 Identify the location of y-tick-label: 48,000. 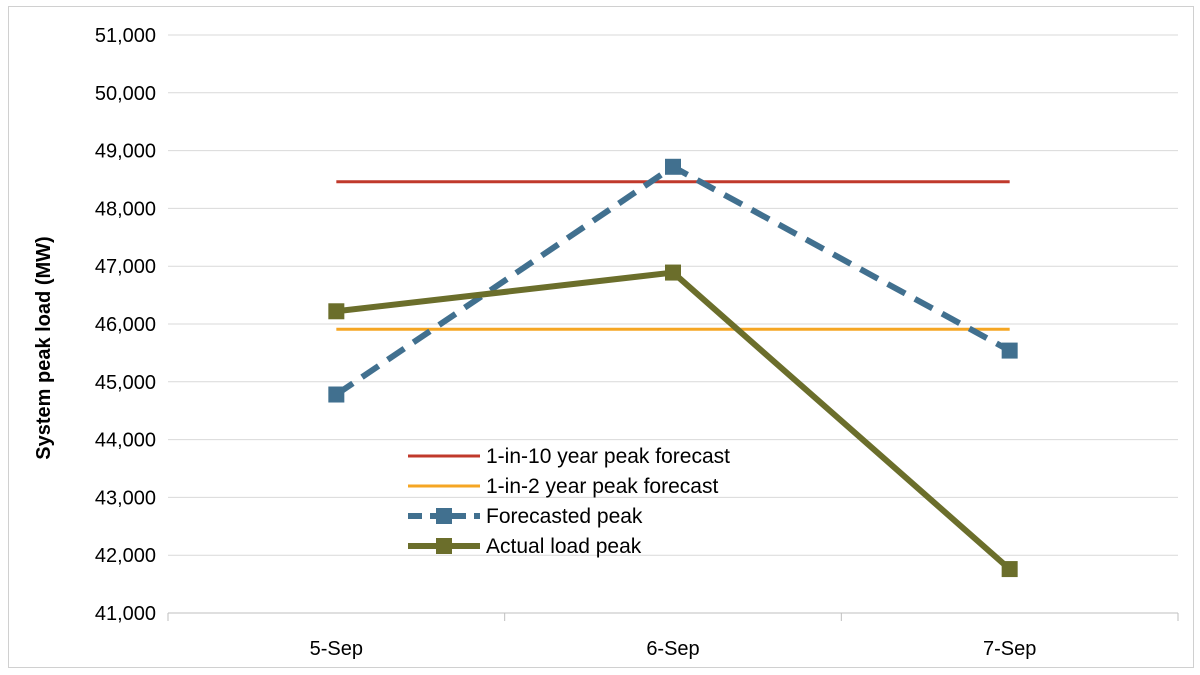
(125, 209).